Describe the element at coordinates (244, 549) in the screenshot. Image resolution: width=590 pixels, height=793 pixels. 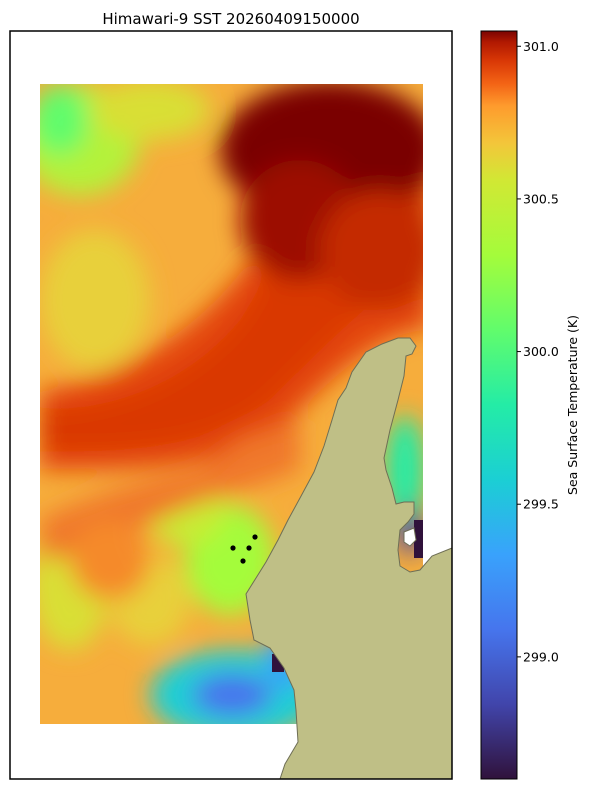
I see `marker-group` at that location.